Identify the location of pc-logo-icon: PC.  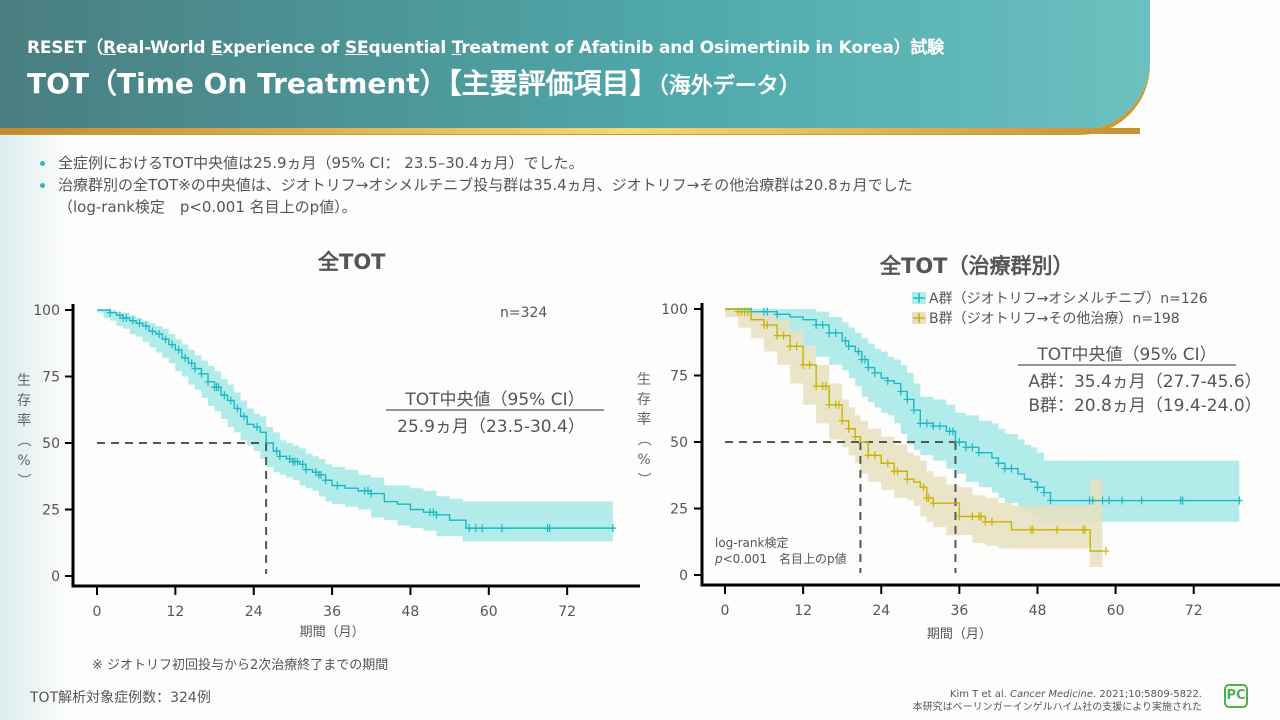
(1236, 696).